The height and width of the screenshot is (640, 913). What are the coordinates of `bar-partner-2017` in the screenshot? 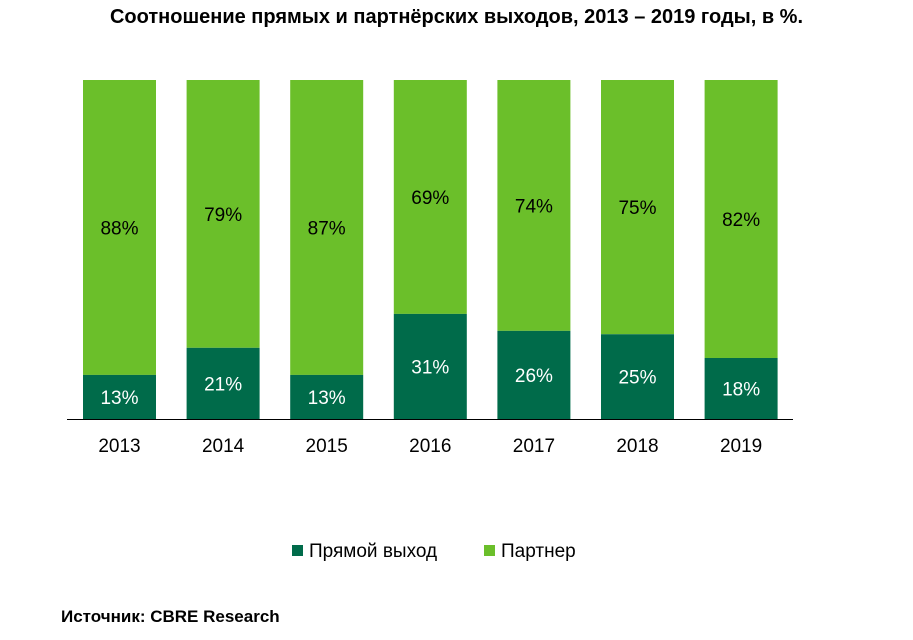 It's located at (534, 205).